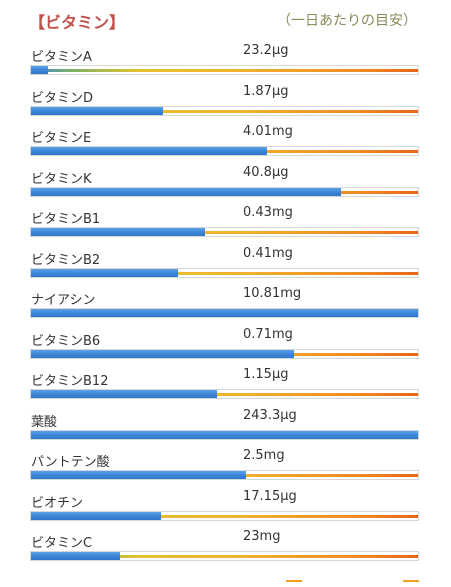 Image resolution: width=451 pixels, height=587 pixels. Describe the element at coordinates (268, 334) in the screenshot. I see `nutrient-amount: 0.71mg` at that location.